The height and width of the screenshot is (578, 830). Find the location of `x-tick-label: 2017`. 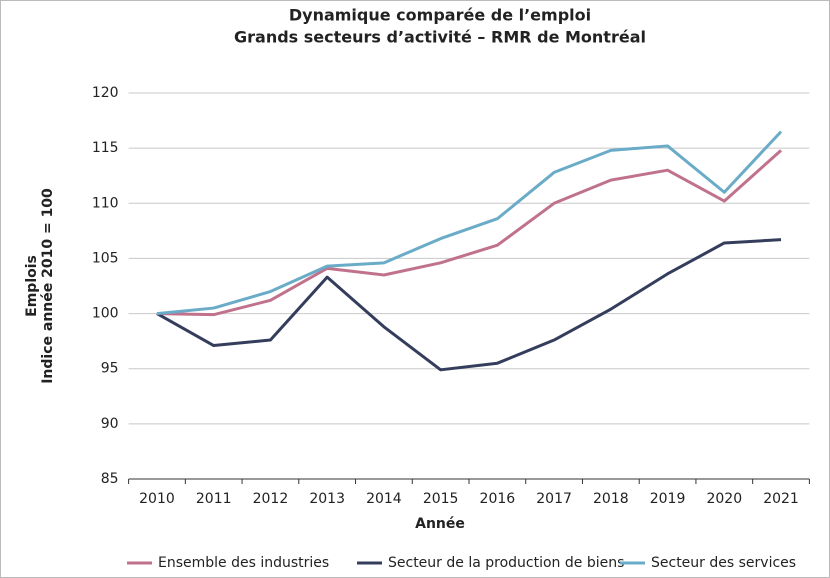

x-tick-label: 2017 is located at coordinates (554, 499).